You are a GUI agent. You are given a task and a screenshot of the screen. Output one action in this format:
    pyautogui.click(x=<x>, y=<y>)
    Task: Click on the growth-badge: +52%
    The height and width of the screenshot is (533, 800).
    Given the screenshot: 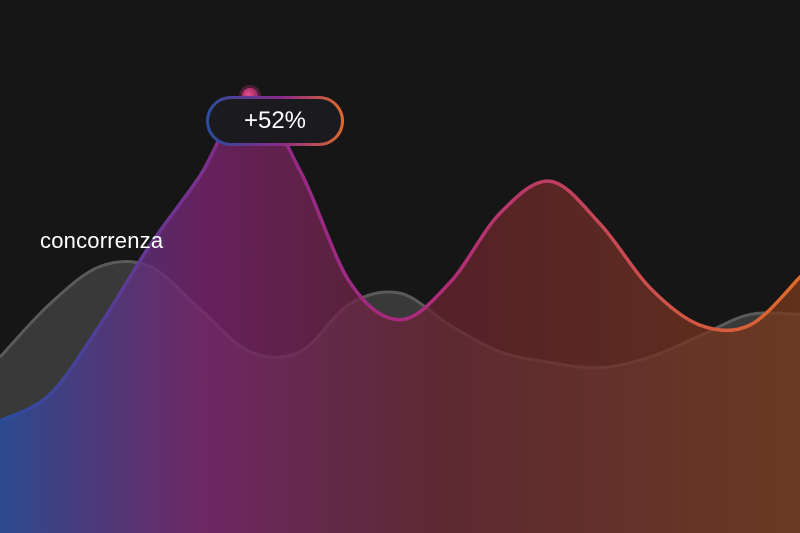 What is the action you would take?
    pyautogui.click(x=275, y=121)
    